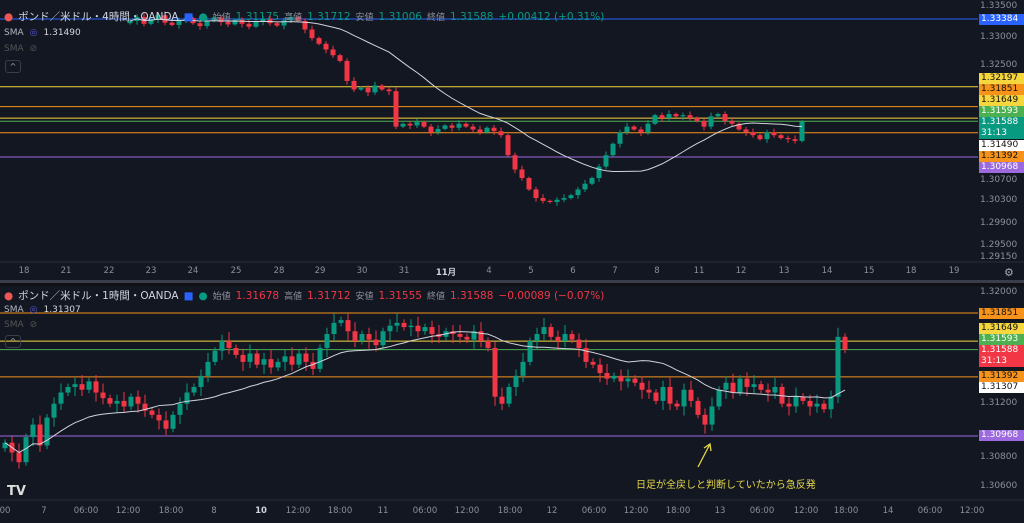 The image size is (1024, 523). Describe the element at coordinates (257, 295) in the screenshot. I see `open-value: 1.31678` at that location.